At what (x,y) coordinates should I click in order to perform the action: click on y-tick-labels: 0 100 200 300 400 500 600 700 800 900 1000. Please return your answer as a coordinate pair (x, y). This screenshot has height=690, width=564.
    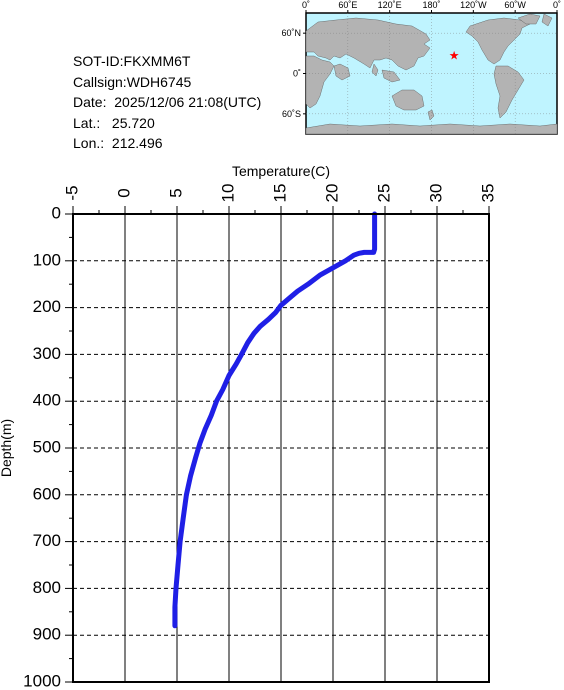
    Looking at the image, I should click on (42, 446).